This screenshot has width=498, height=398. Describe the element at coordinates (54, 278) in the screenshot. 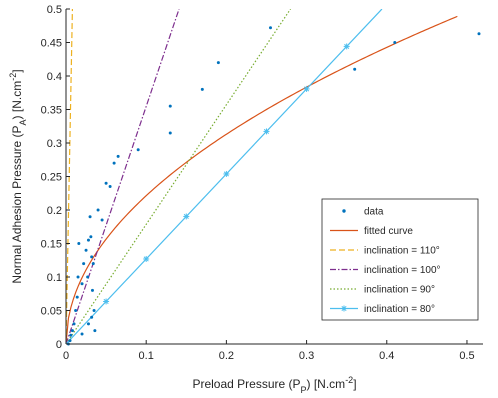

I see `y-tick-label: 0.1` at that location.